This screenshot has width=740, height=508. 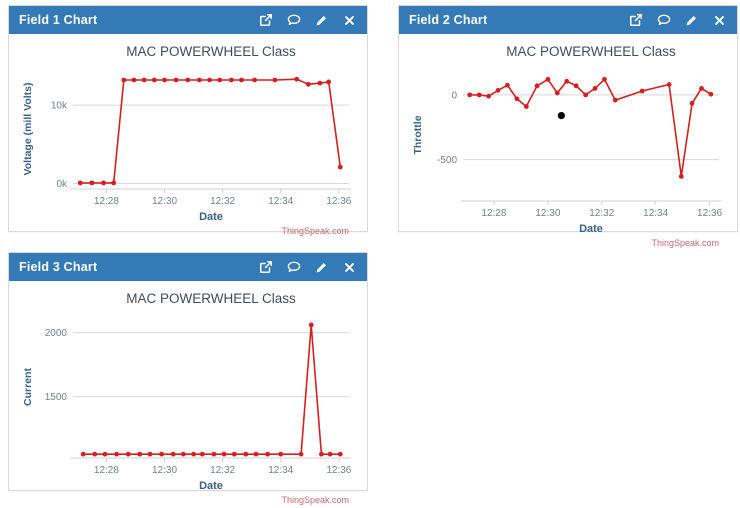 What do you see at coordinates (56, 333) in the screenshot?
I see `y-tick-label: 2000` at bounding box center [56, 333].